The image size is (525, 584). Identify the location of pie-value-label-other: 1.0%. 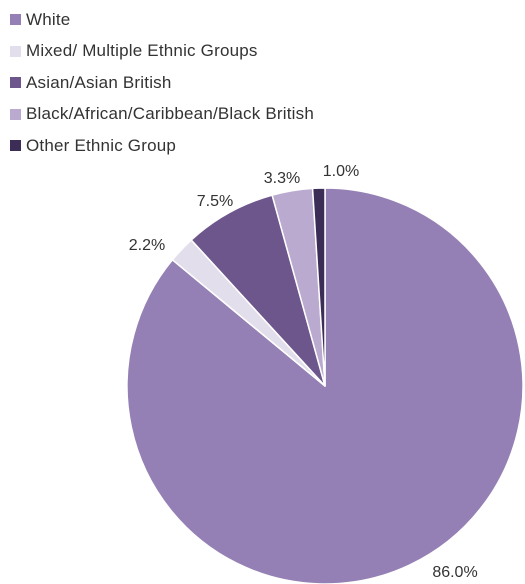
(341, 171).